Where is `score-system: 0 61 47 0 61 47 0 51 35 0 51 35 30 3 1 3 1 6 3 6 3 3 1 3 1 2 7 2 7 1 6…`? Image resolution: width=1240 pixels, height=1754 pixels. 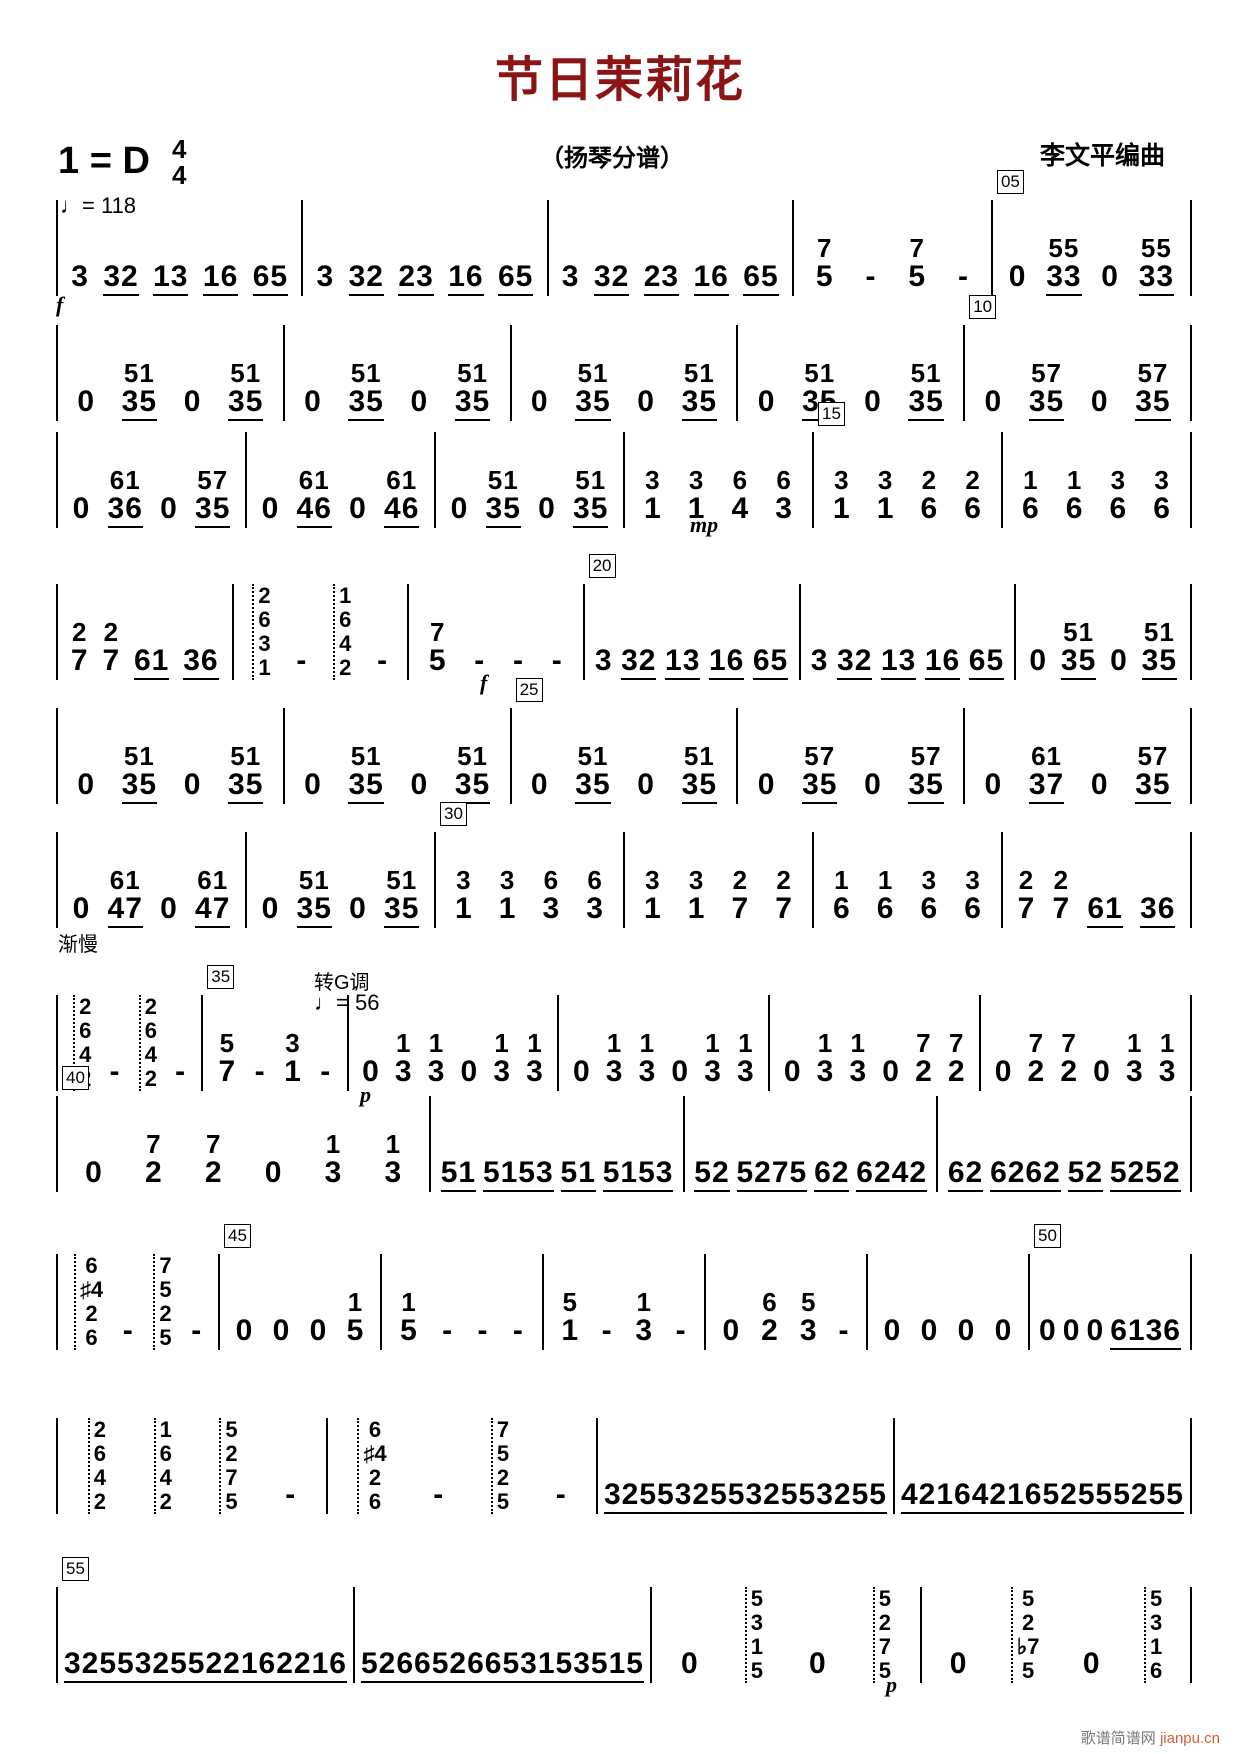
score-system: 0 61 47 0 61 47 0 51 35 0 51 35 30 3 1 3 1 6 3 6 3 3 1 3 1 2 7 2 7 1 6… is located at coordinates (624, 865).